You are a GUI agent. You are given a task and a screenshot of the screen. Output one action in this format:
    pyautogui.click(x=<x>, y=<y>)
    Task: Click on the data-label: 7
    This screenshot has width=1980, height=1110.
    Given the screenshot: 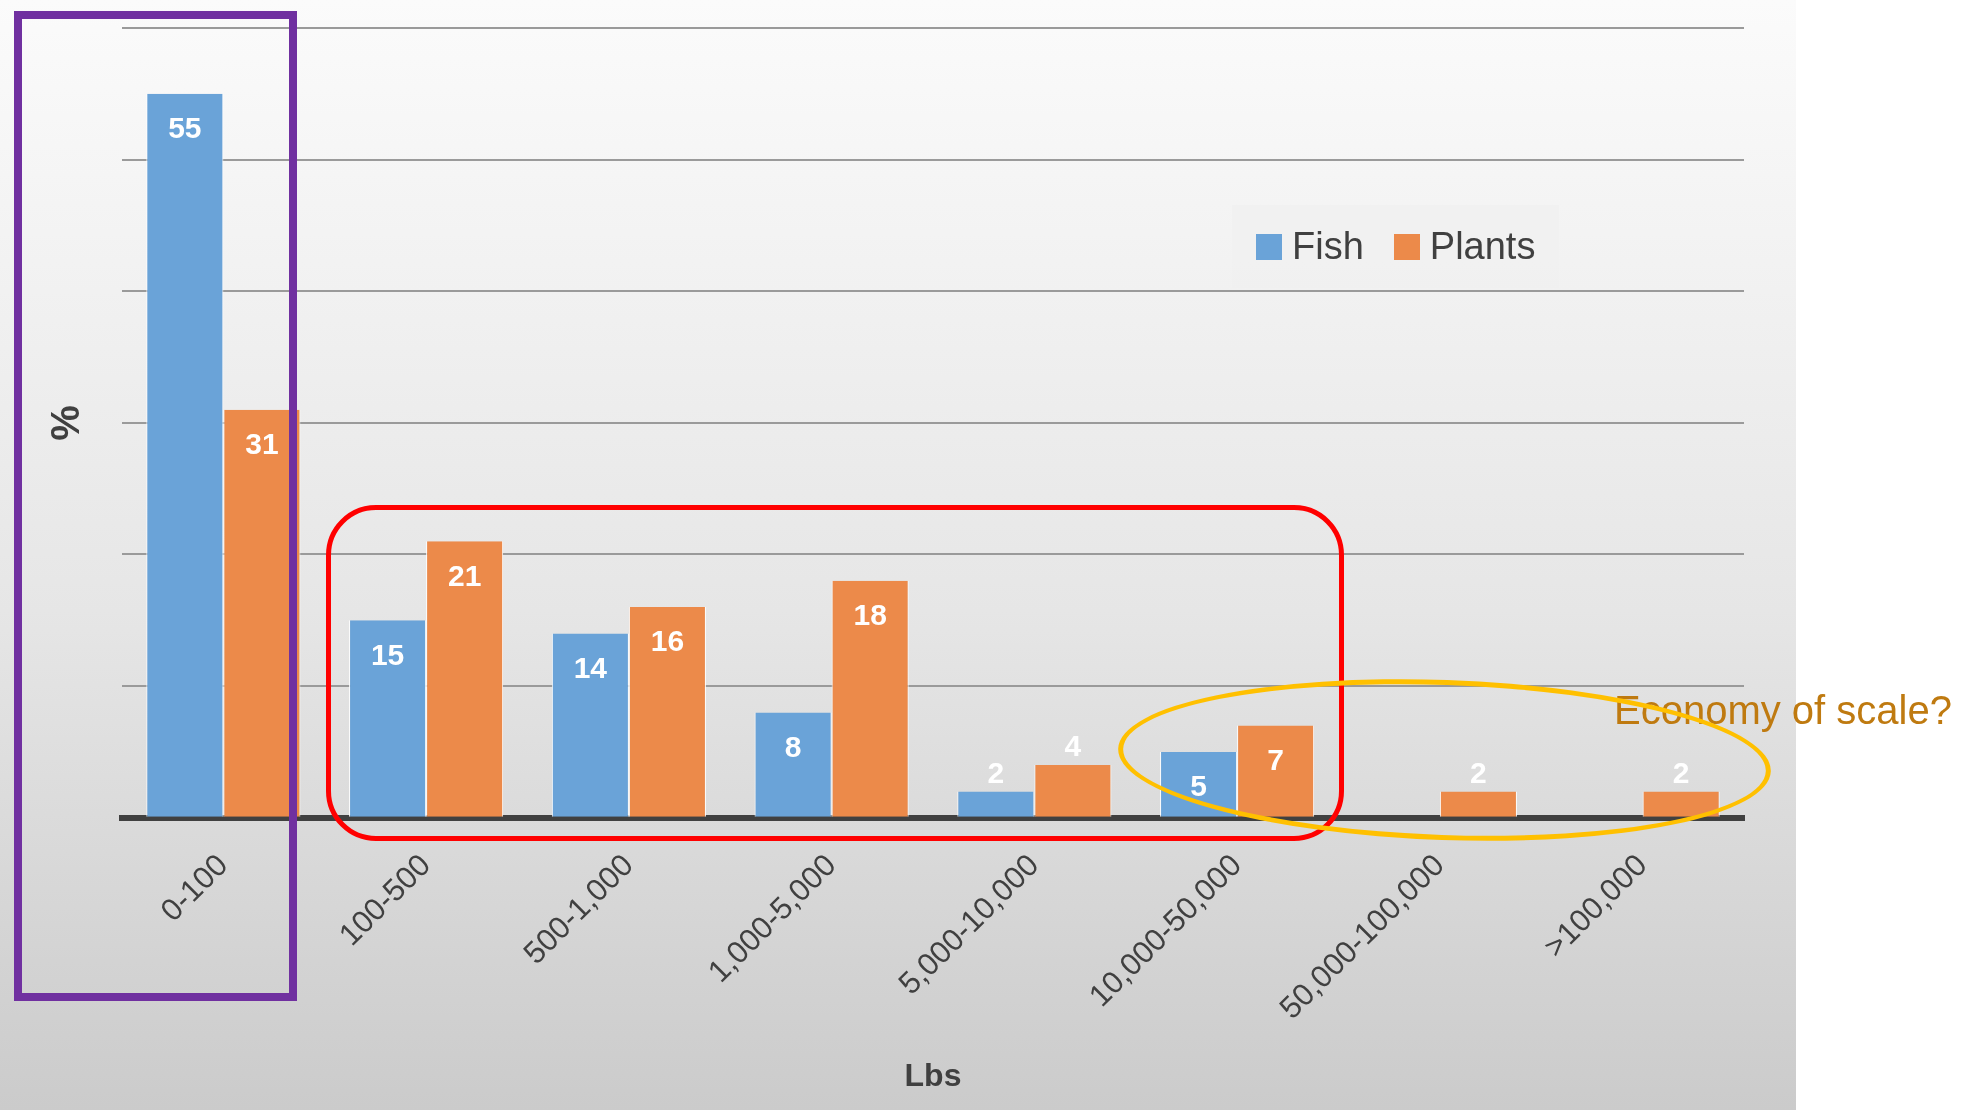 What is the action you would take?
    pyautogui.click(x=1275, y=759)
    